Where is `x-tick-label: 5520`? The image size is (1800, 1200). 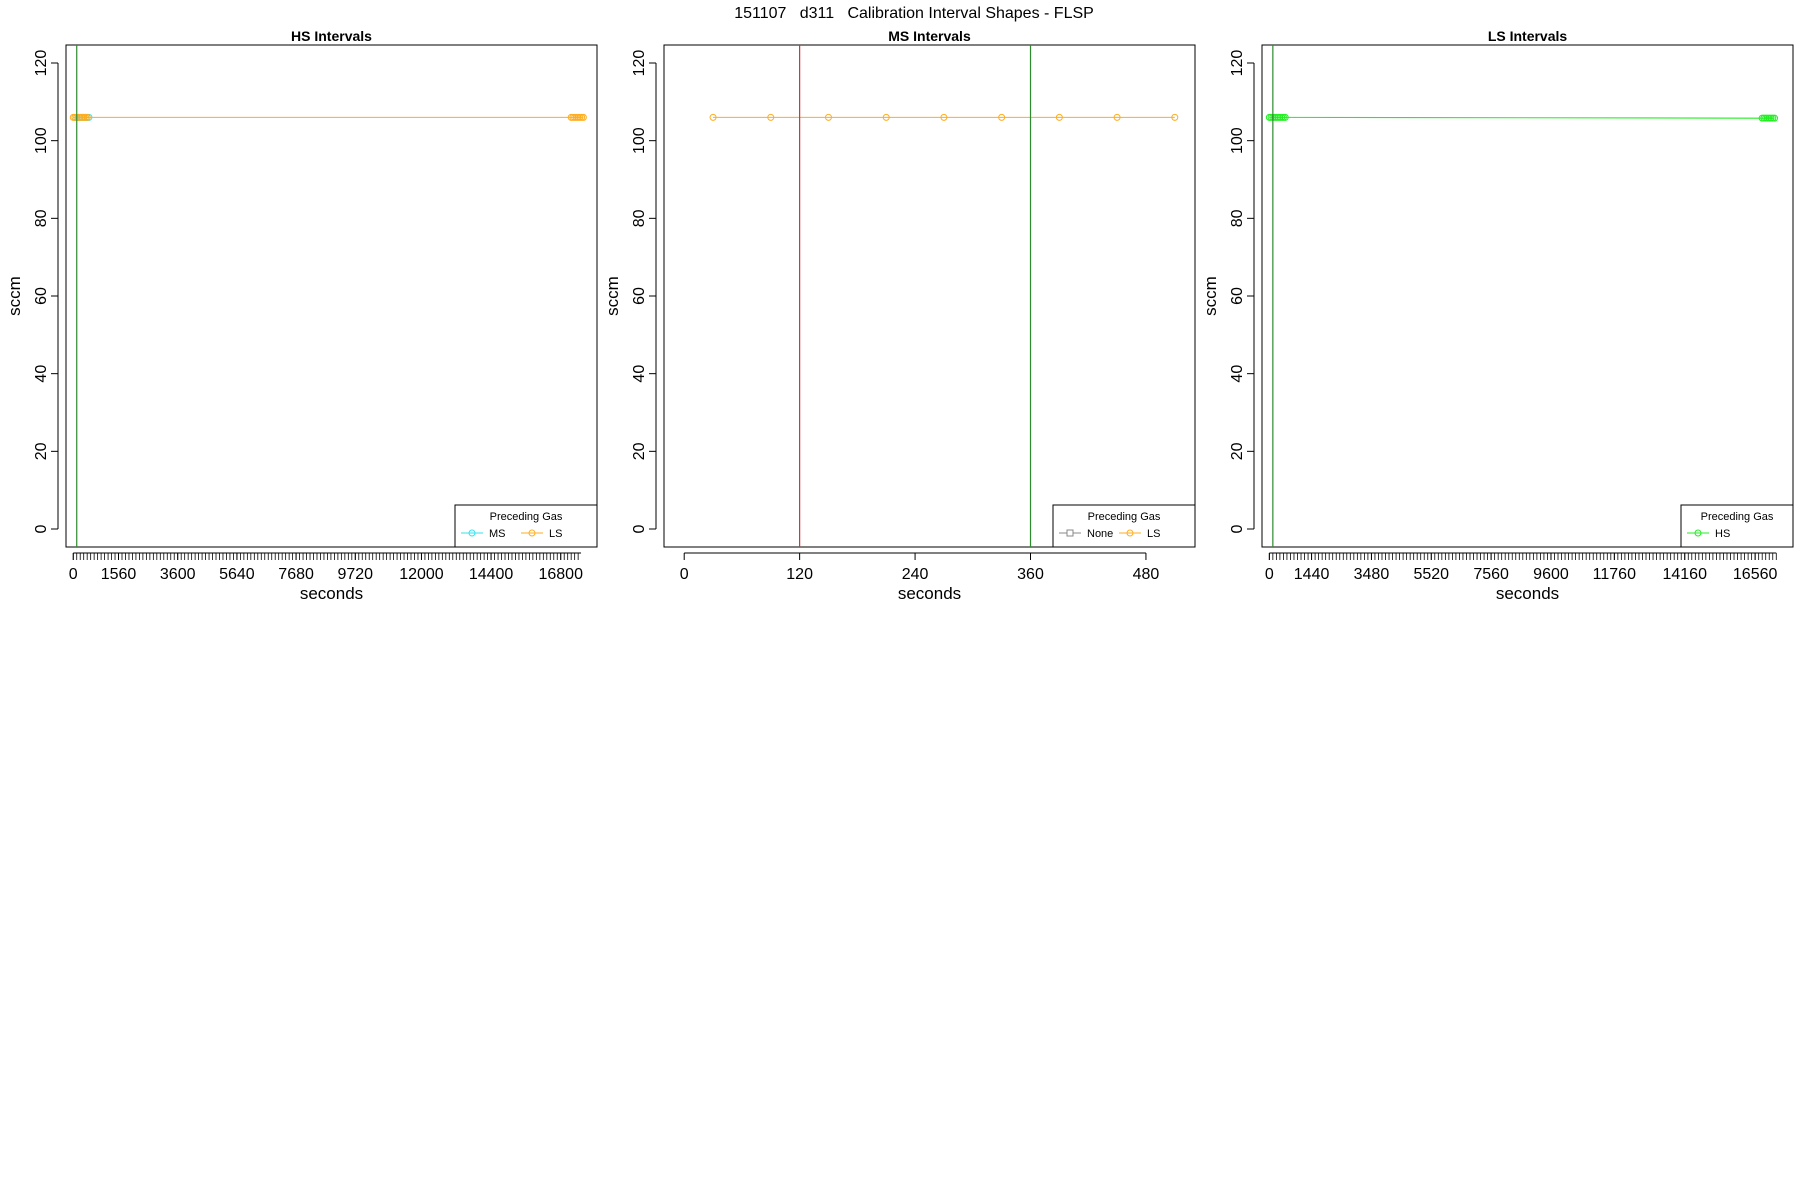 x-tick-label: 5520 is located at coordinates (1431, 574).